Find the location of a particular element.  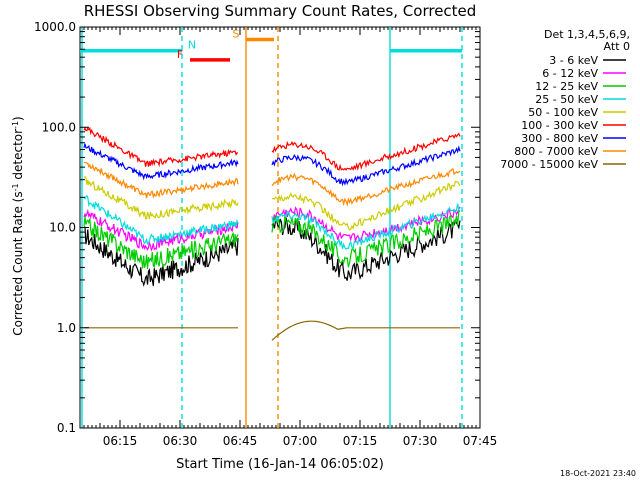

legend-label: 25 - 50 keV is located at coordinates (566, 99).